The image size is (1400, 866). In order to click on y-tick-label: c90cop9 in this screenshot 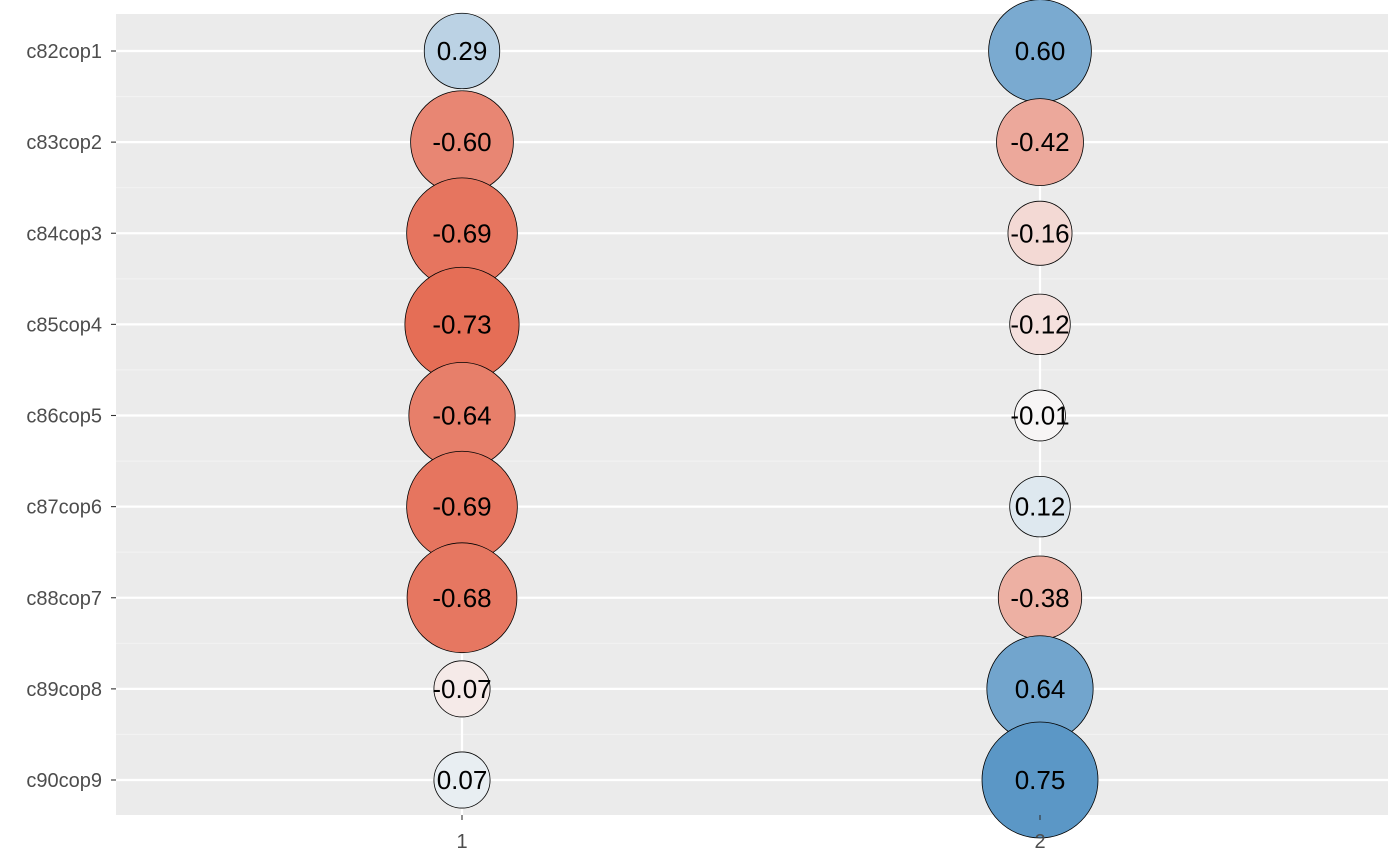, I will do `click(64, 781)`.